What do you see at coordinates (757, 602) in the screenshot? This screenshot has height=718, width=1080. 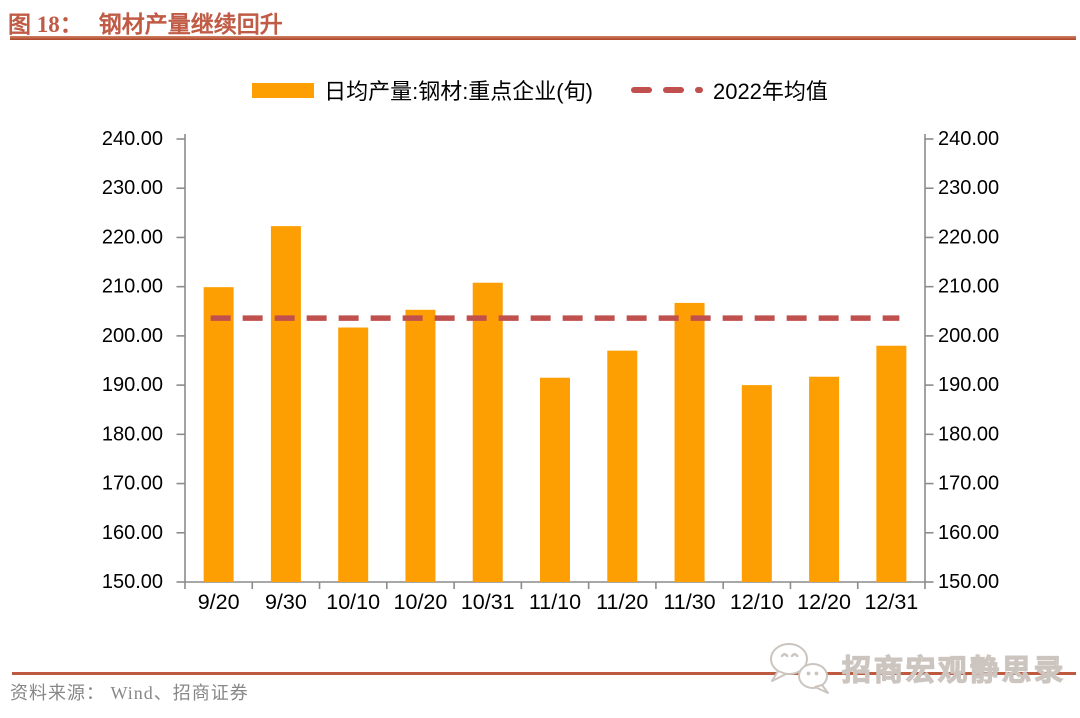 I see `x-axis-label: 12/10` at bounding box center [757, 602].